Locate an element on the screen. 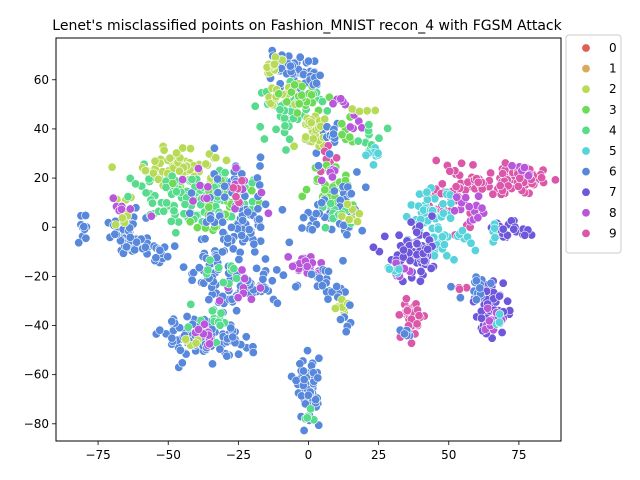 The height and width of the screenshot is (480, 640). legend-label: 8 is located at coordinates (613, 213).